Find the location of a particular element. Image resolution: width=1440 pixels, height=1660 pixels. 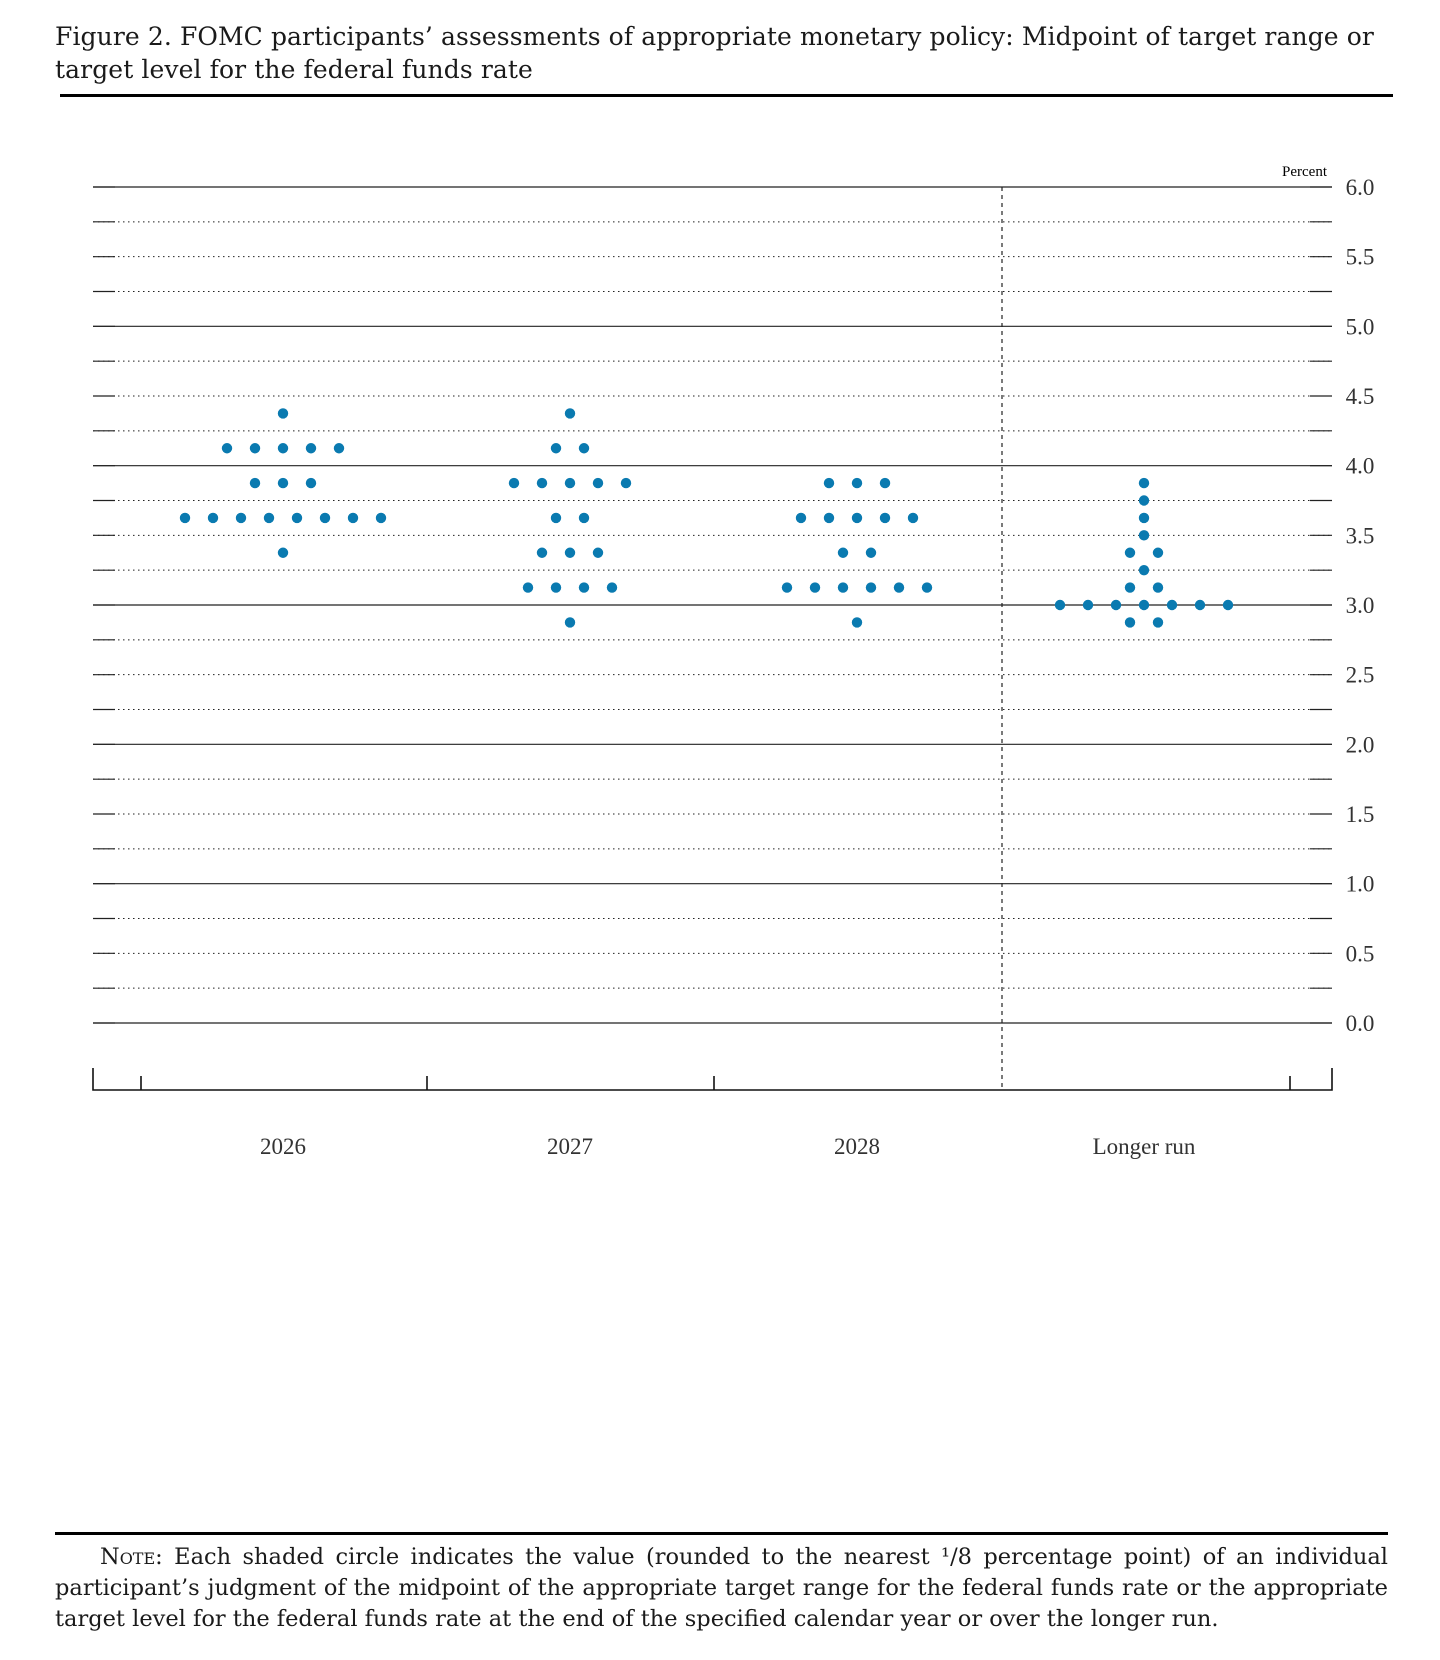

x-category-label: 2028 is located at coordinates (857, 1146).